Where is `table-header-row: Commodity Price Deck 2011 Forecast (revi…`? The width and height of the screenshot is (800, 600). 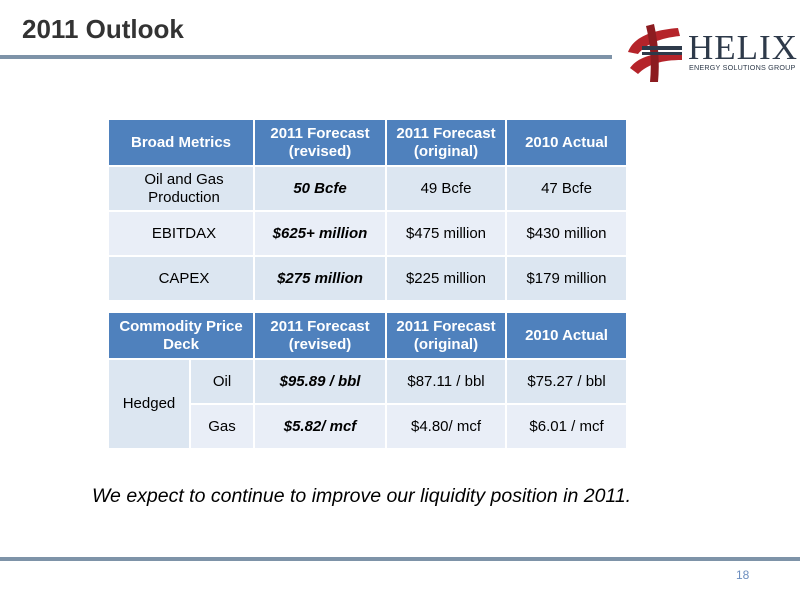 table-header-row: Commodity Price Deck 2011 Forecast (revi… is located at coordinates (368, 335).